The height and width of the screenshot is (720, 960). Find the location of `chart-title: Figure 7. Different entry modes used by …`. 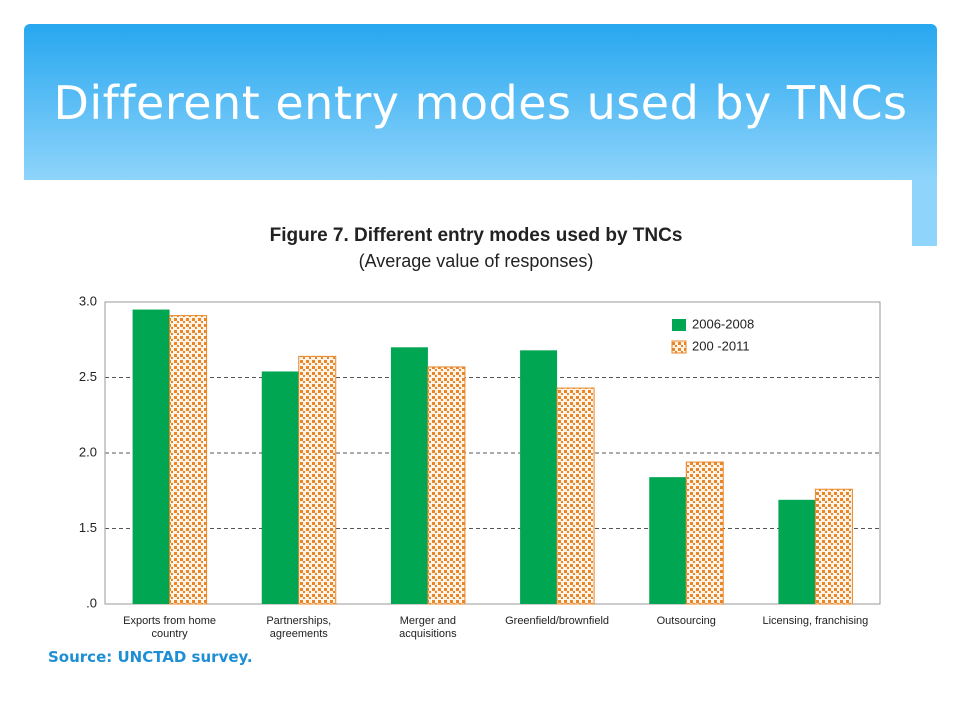

chart-title: Figure 7. Different entry modes used by … is located at coordinates (476, 235).